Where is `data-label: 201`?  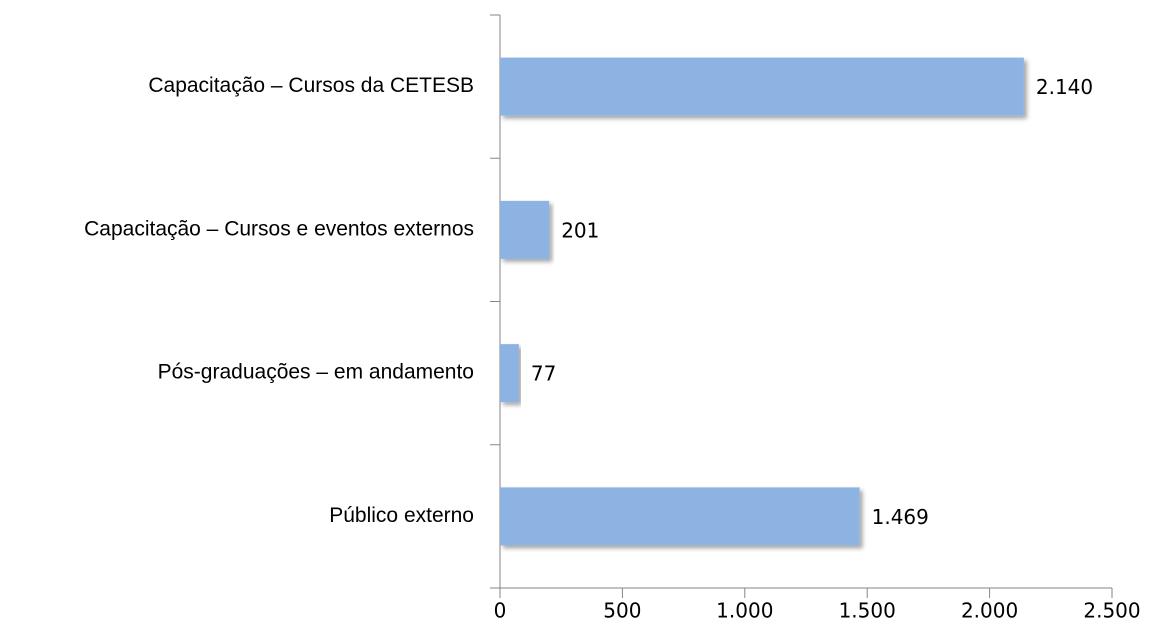 data-label: 201 is located at coordinates (580, 230).